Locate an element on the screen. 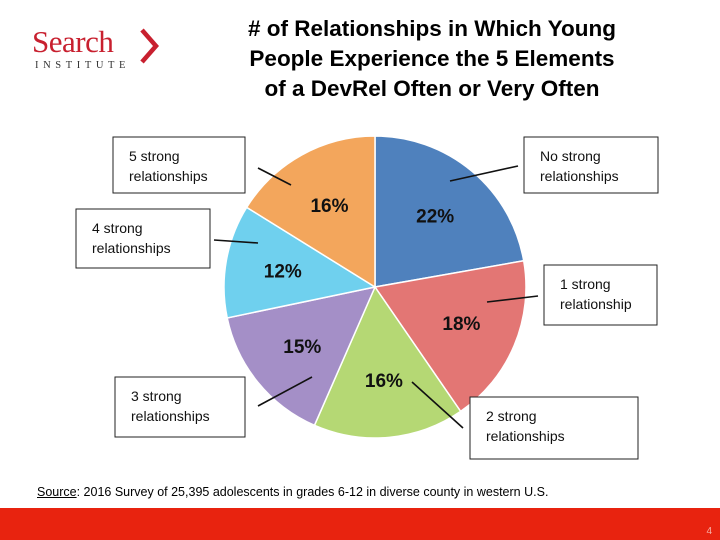 This screenshot has width=720, height=540. slice-category-label: No strong is located at coordinates (570, 156).